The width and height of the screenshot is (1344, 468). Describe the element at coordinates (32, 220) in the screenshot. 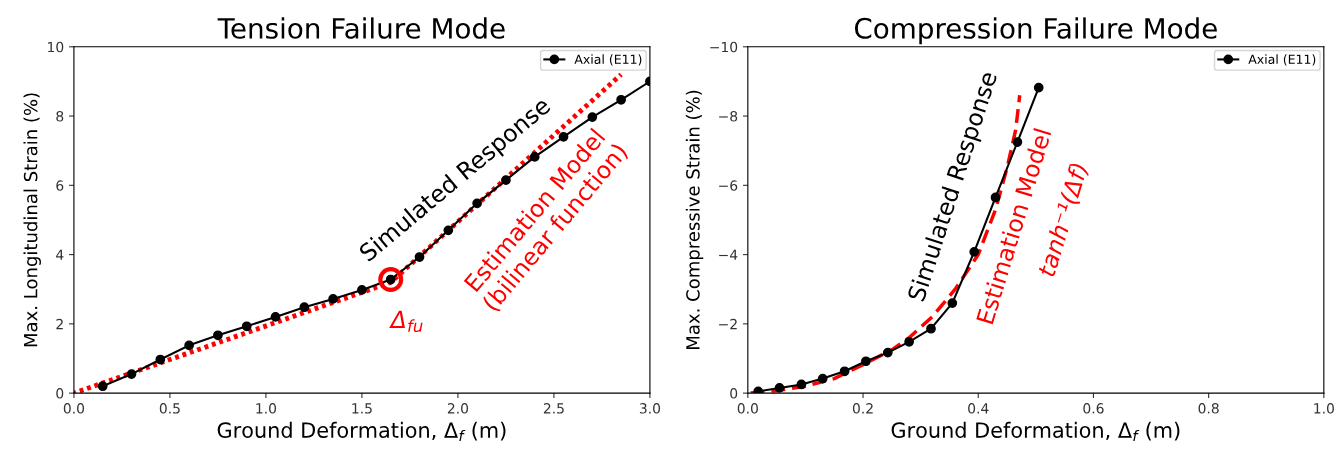

I see `y-axis-title: Max. Longitudinal Strain (%)` at that location.